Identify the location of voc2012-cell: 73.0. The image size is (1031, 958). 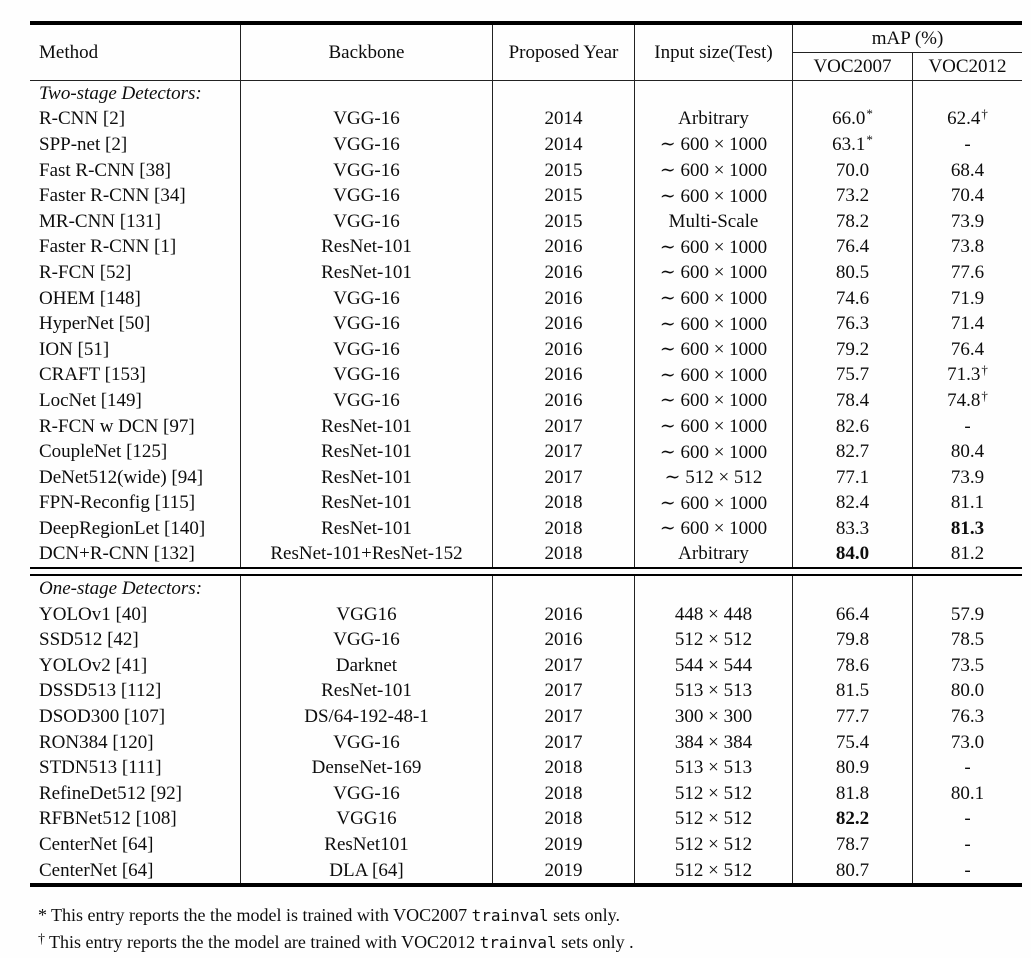
(967, 743).